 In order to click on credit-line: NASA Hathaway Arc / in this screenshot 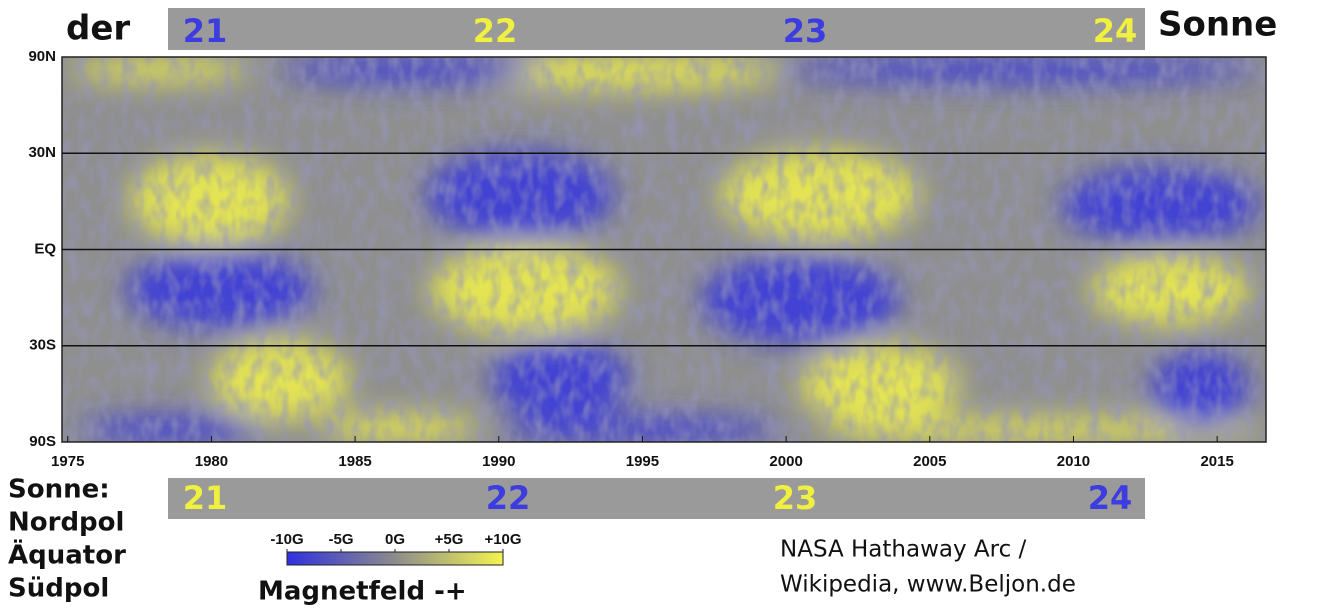, I will do `click(903, 550)`.